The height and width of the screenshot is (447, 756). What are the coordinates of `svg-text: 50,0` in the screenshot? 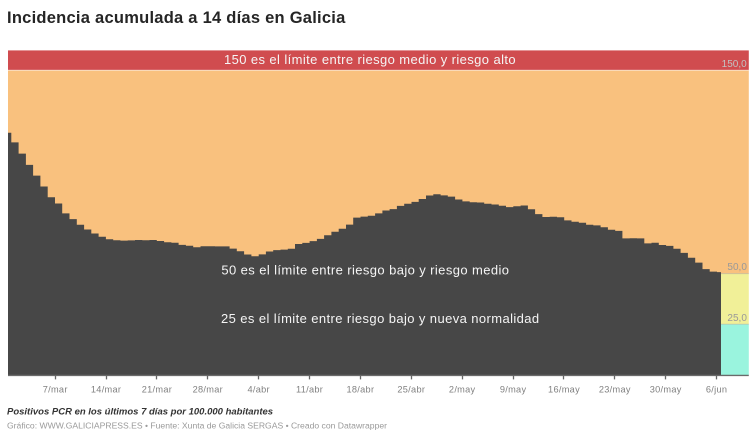 It's located at (737, 267).